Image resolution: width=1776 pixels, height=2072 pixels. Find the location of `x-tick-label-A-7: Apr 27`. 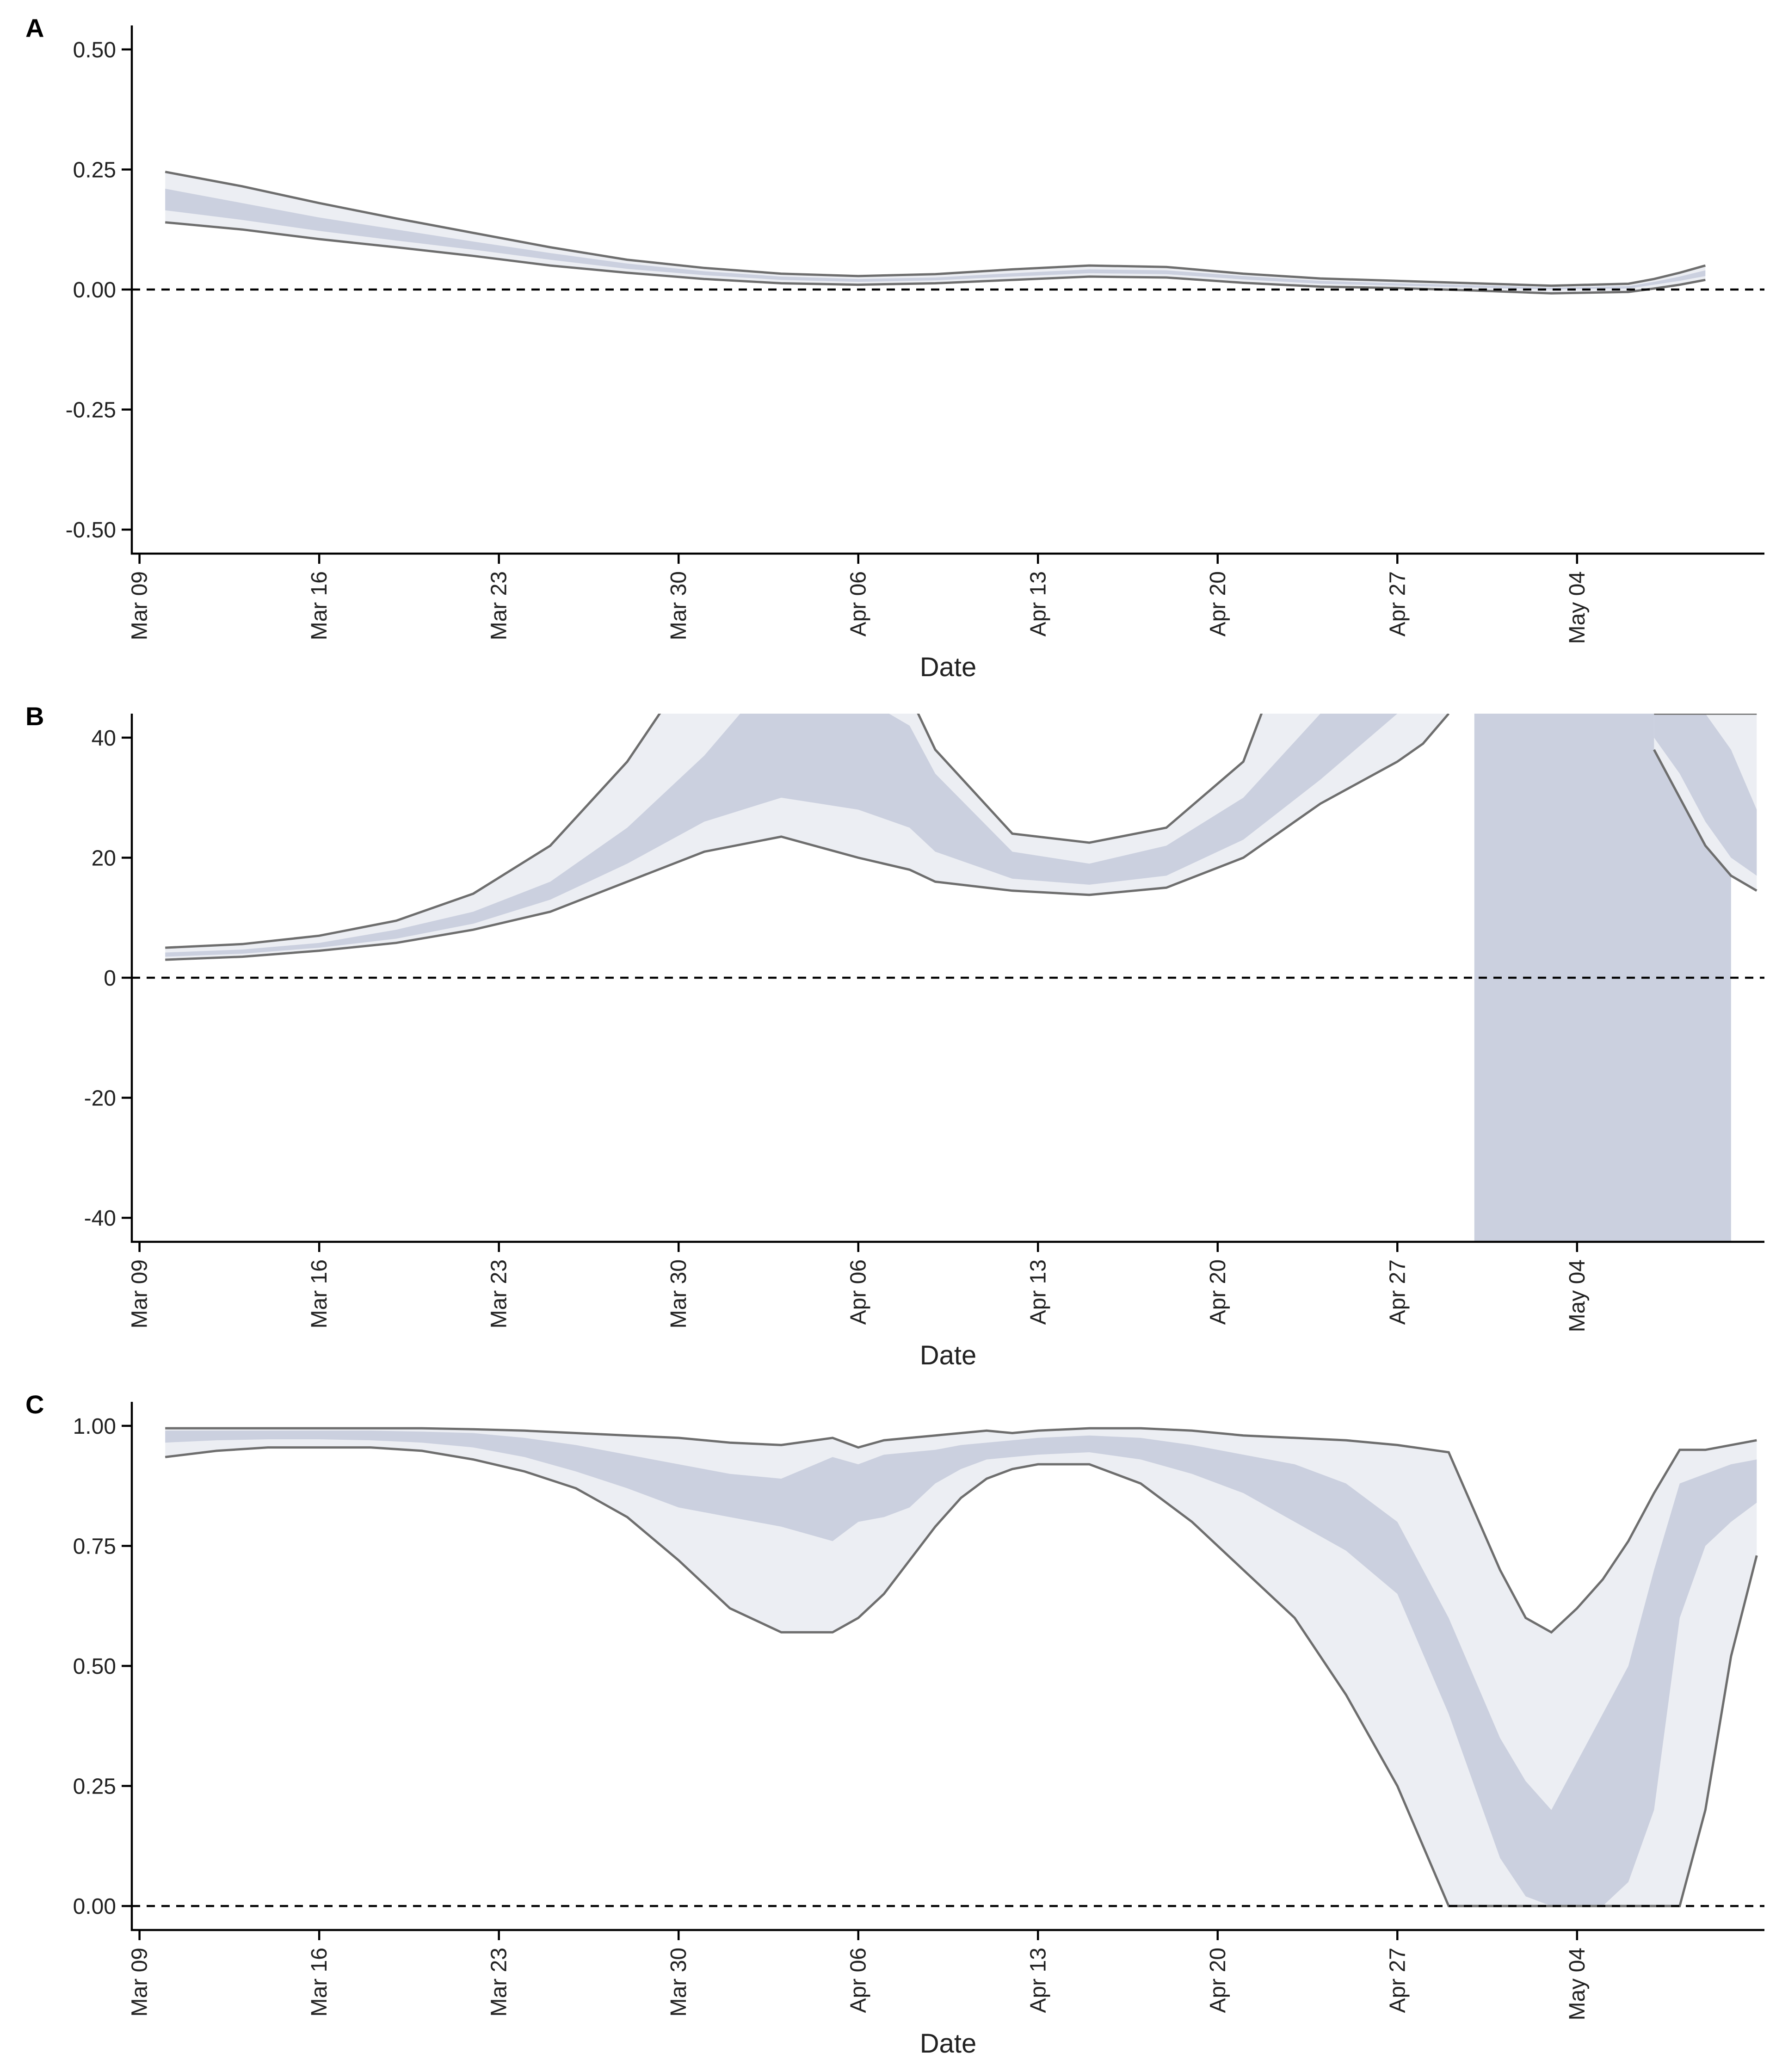

x-tick-label-A-7: Apr 27 is located at coordinates (1397, 604).